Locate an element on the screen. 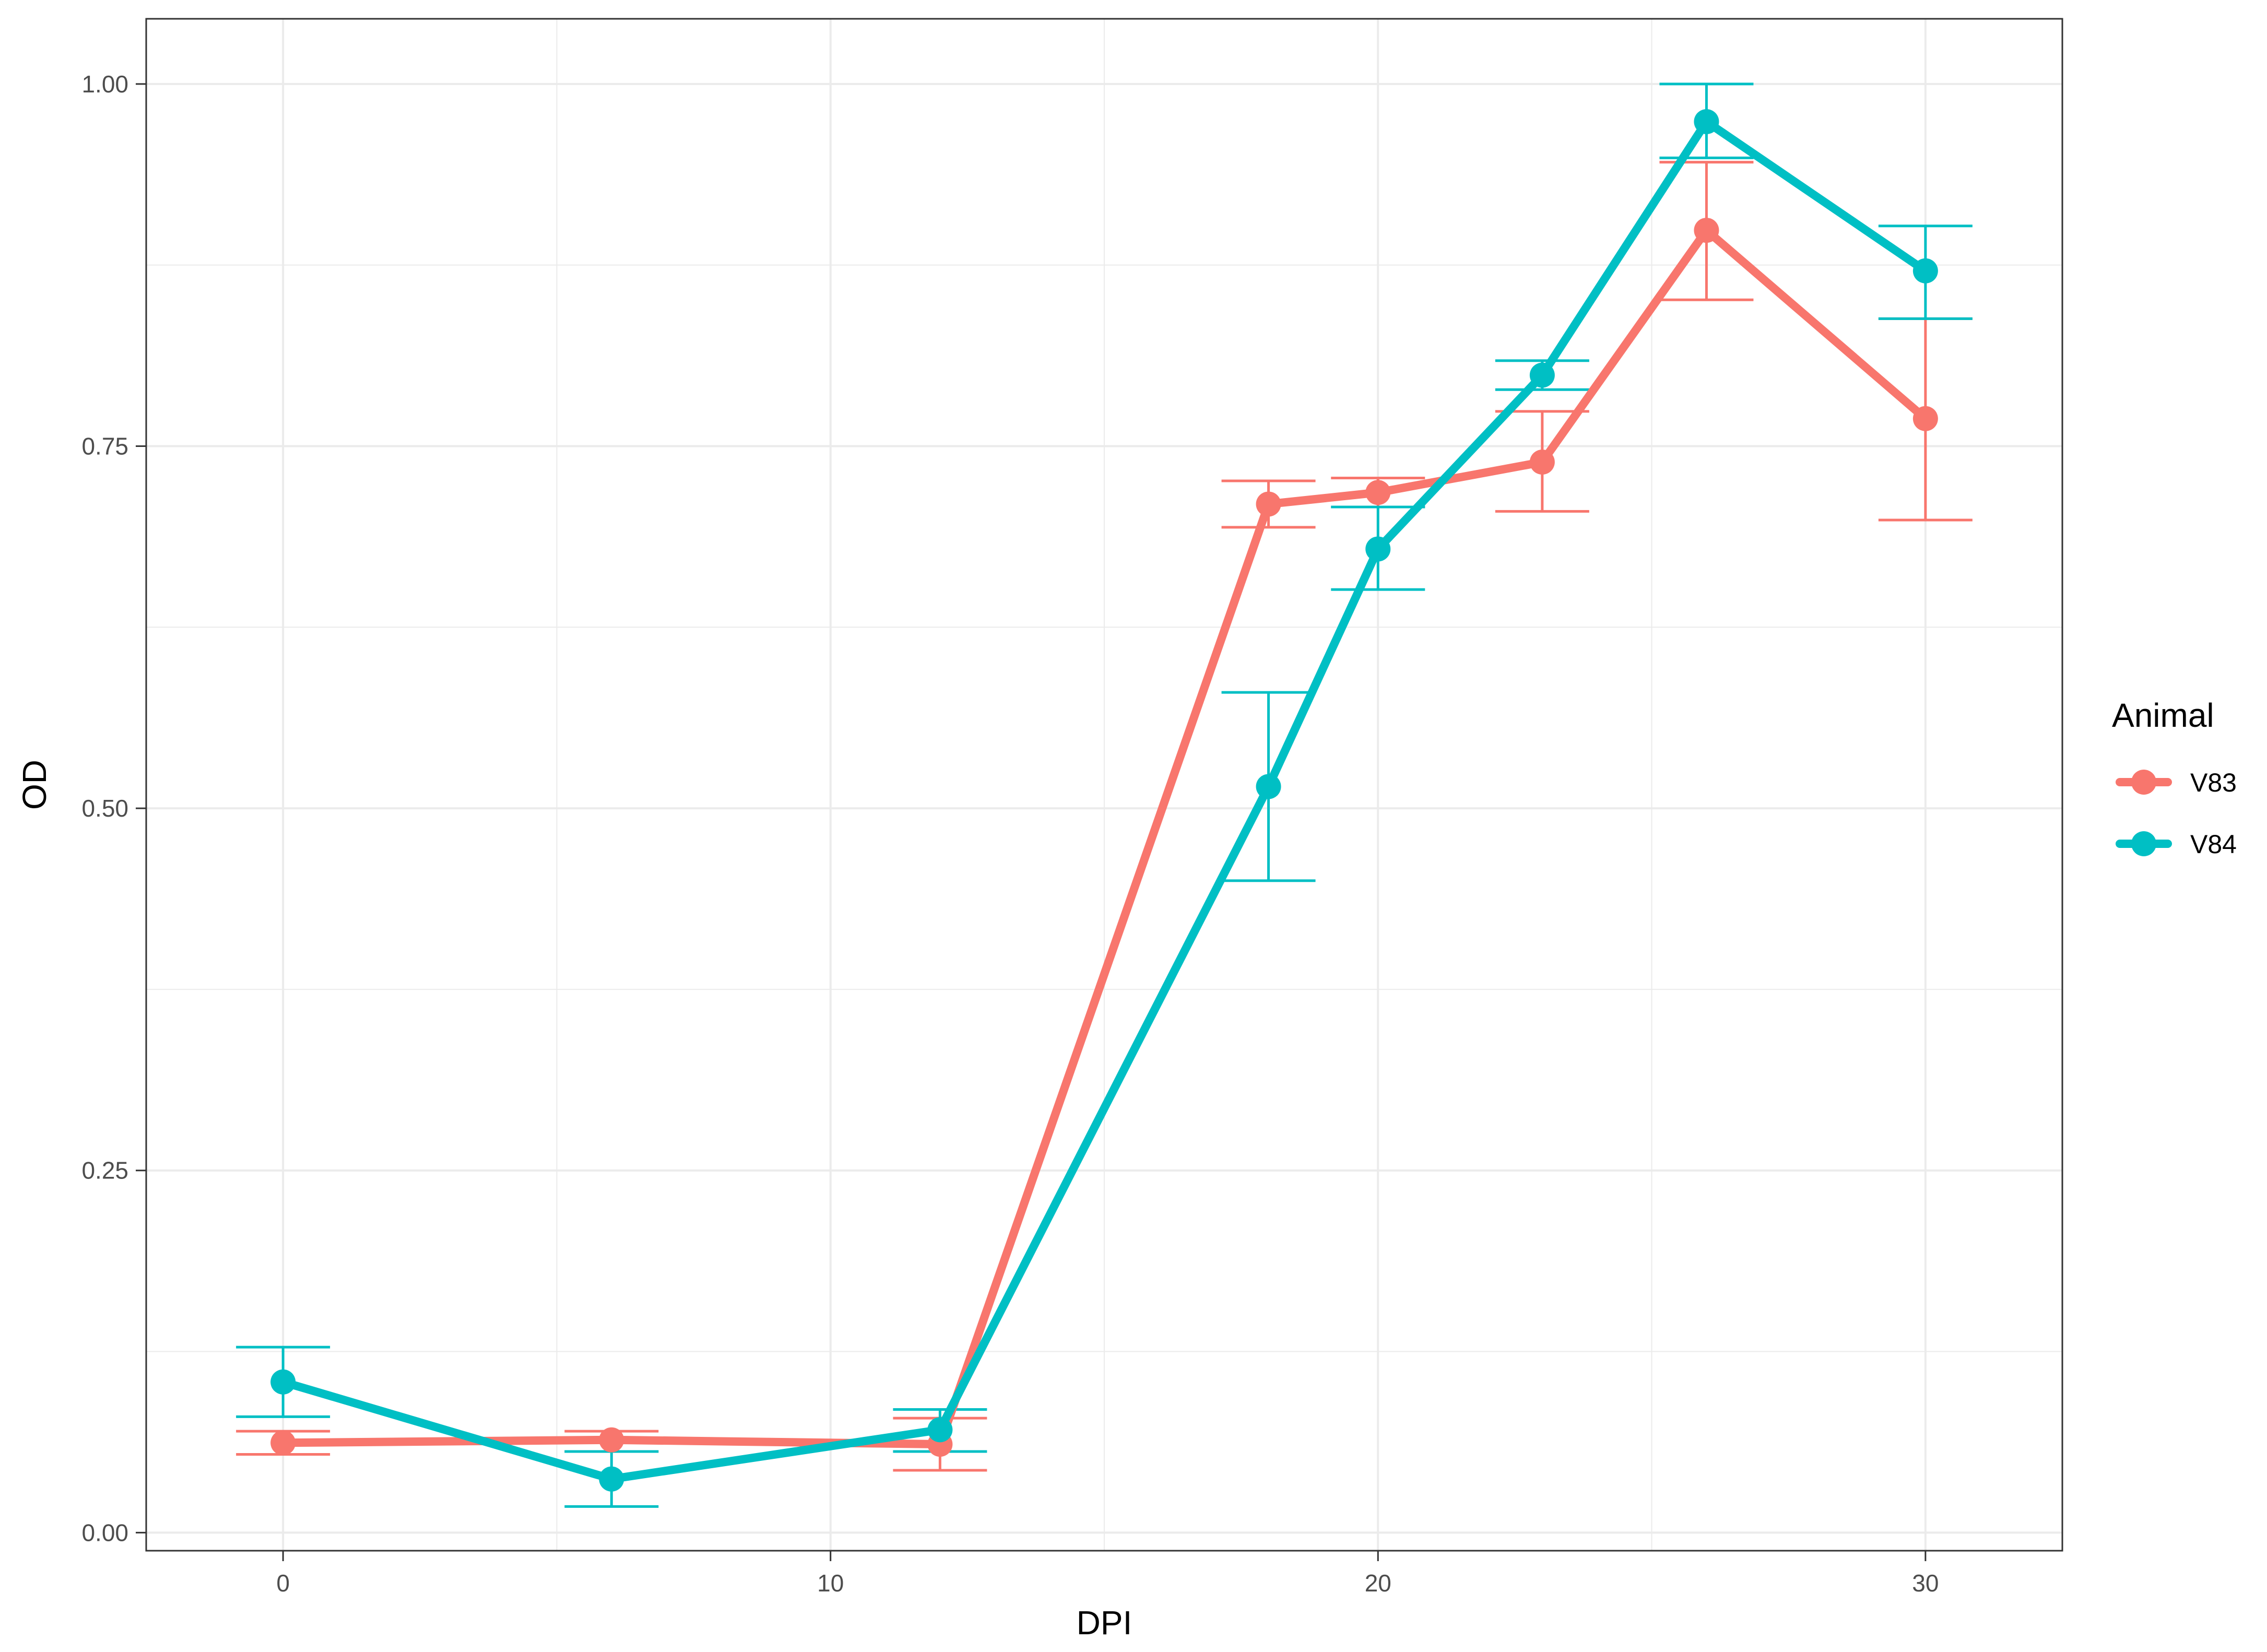  y-tick-label: 0.50 is located at coordinates (104, 809).